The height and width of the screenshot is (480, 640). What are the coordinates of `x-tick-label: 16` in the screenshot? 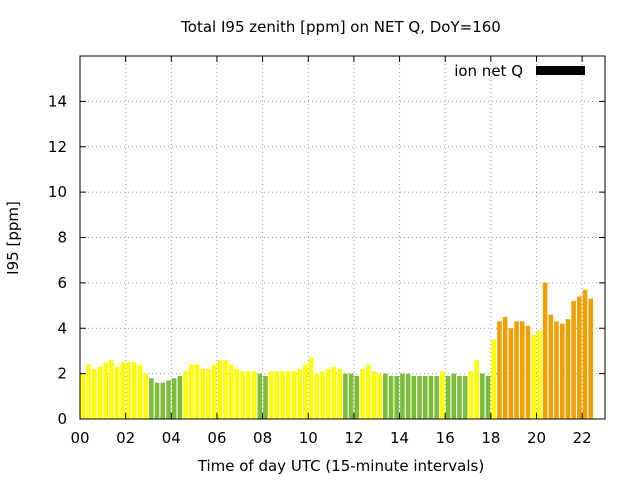 It's located at (445, 438).